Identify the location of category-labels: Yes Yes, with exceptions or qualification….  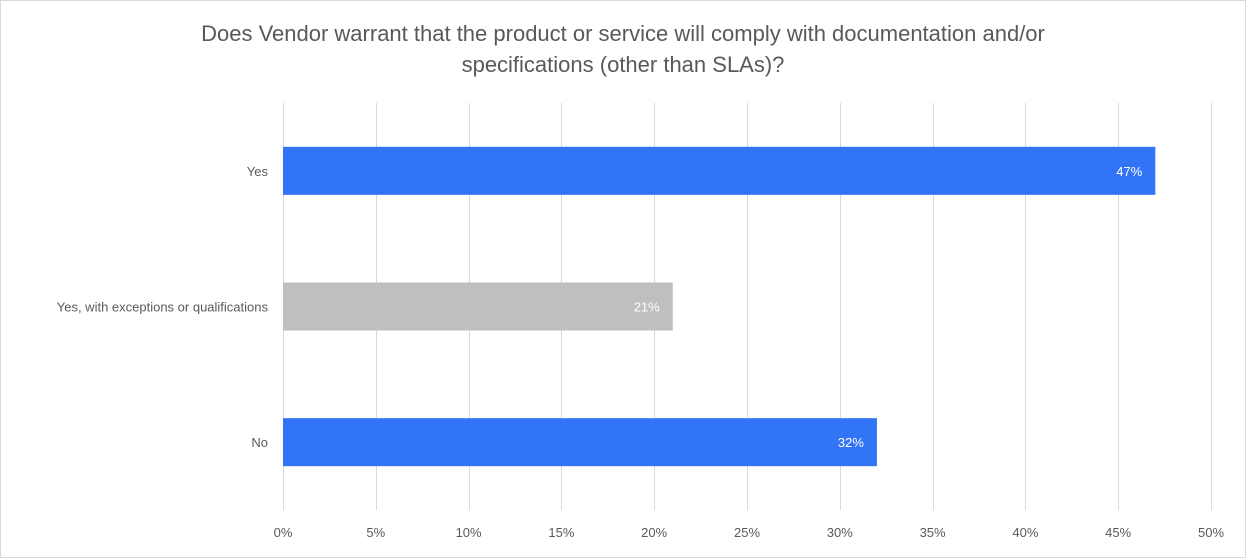
(163, 307).